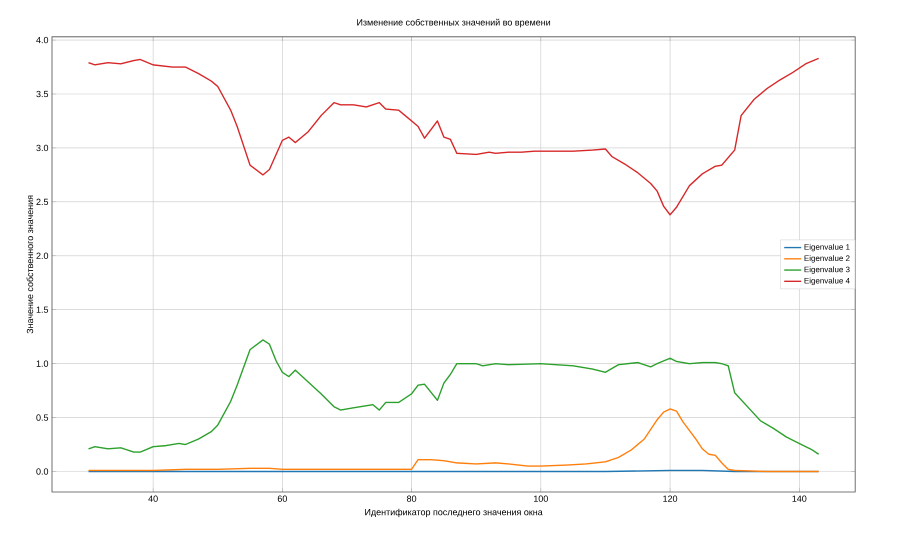  Describe the element at coordinates (153, 499) in the screenshot. I see `x-tick-label: 40` at that location.